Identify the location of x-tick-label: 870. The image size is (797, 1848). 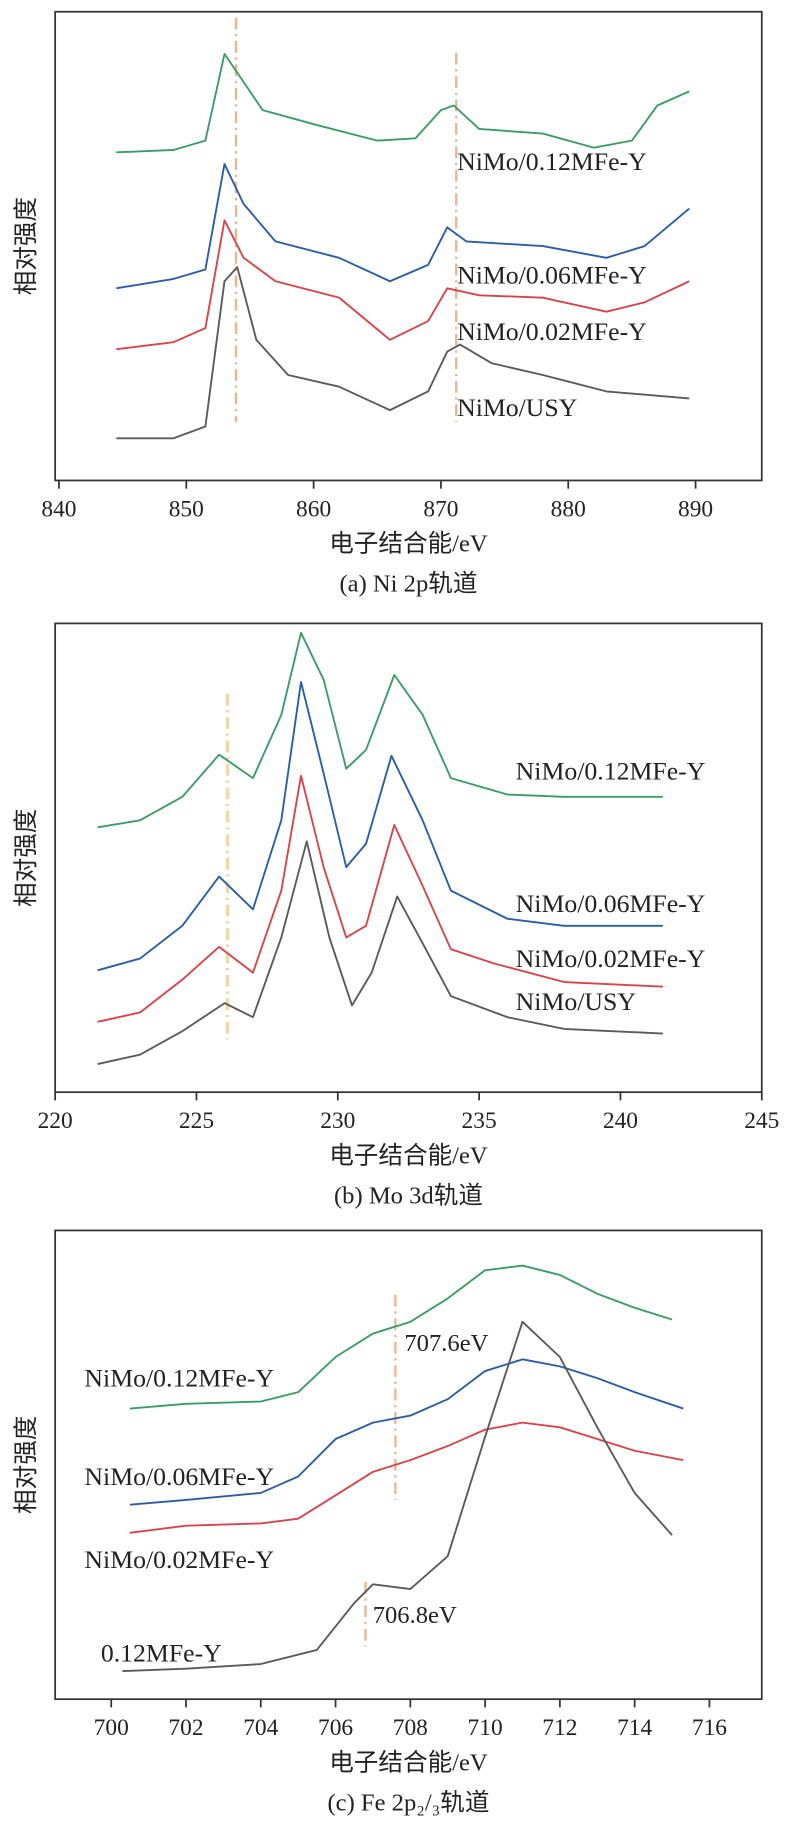
(440, 509).